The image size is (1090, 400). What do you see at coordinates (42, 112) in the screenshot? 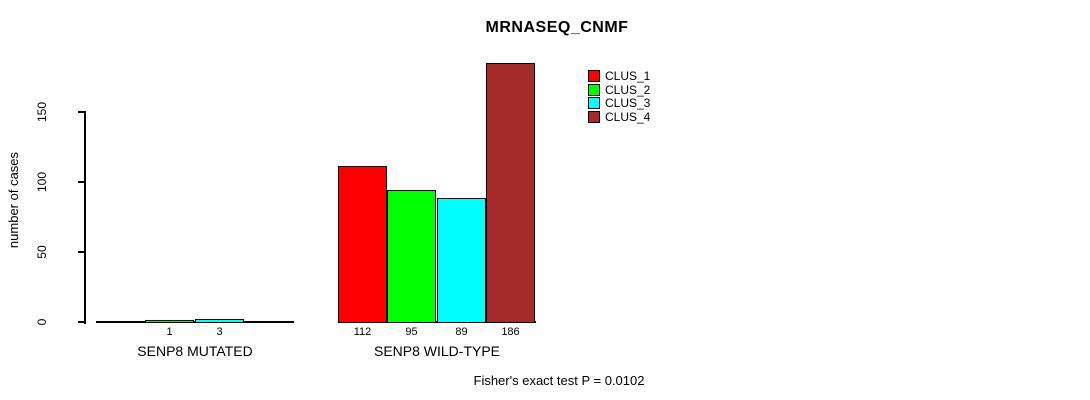
I see `y-tick-label: 150` at bounding box center [42, 112].